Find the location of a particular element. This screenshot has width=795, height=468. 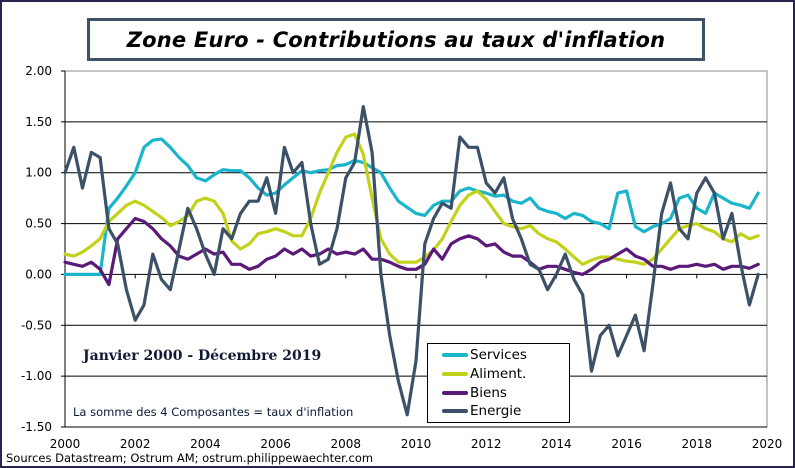

y-tick-label: -1.00 is located at coordinates (36, 376).